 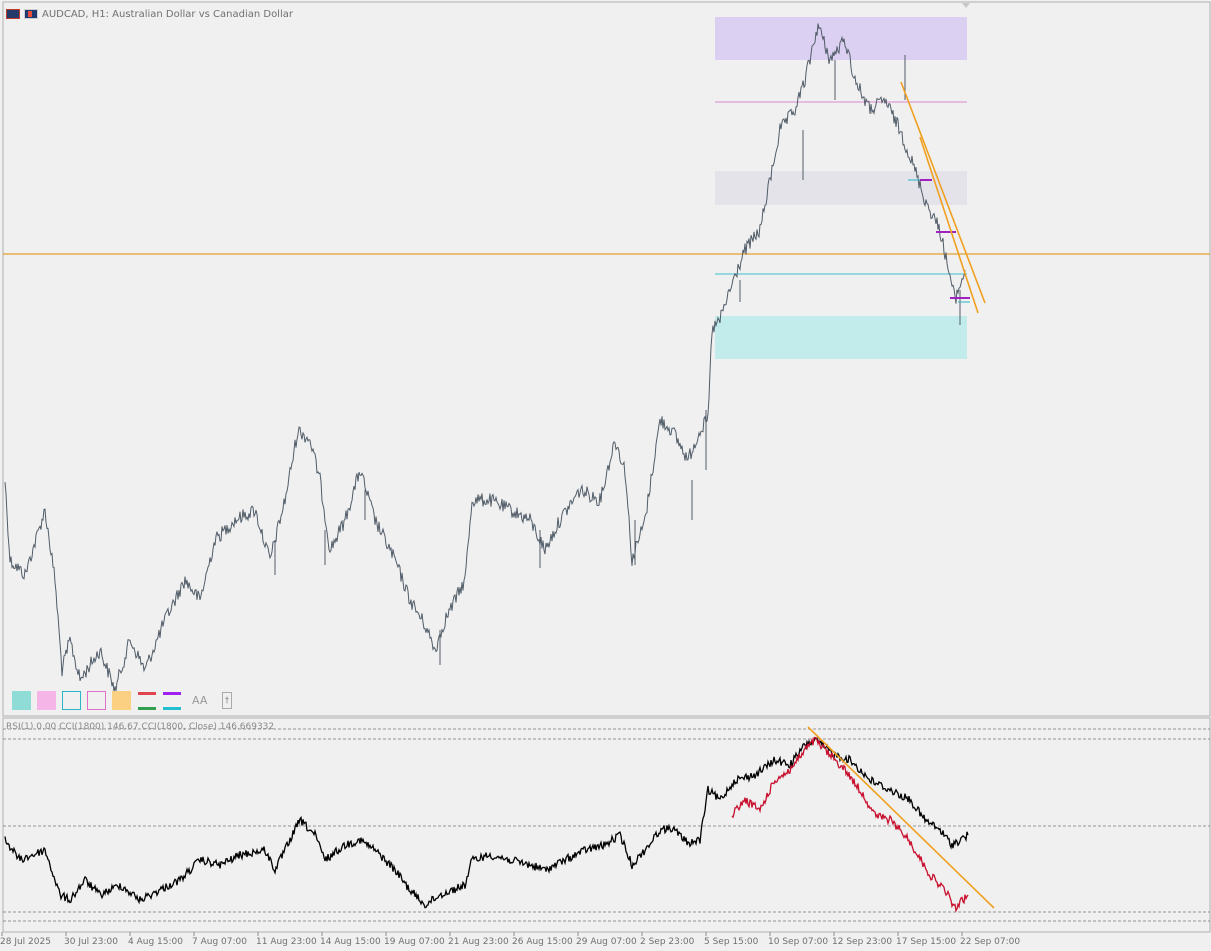 What do you see at coordinates (31, 14) in the screenshot?
I see `flag-ca-icon` at bounding box center [31, 14].